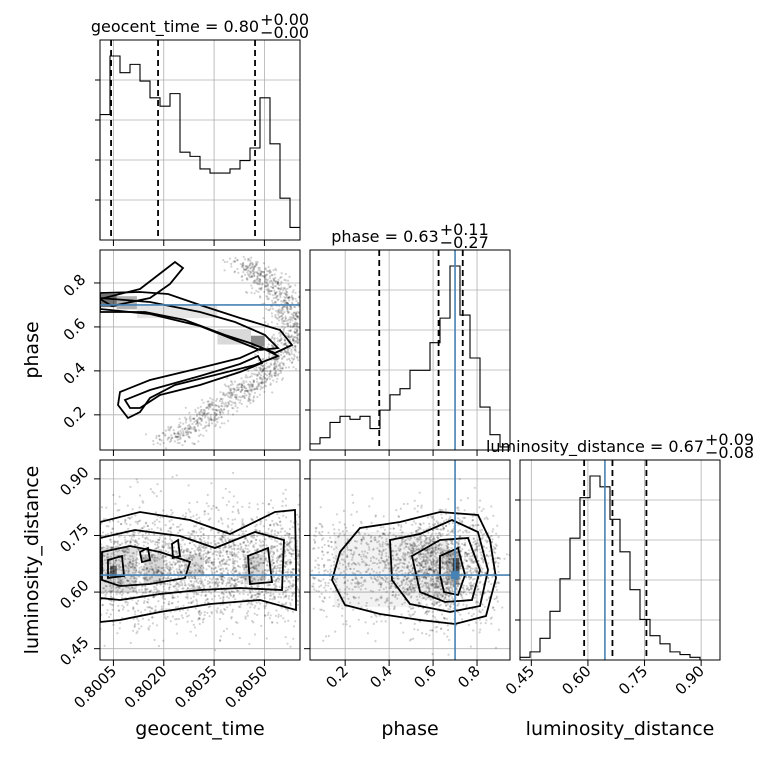 This screenshot has height=760, width=760. I want to click on hist-geocent_time, so click(199, 147).